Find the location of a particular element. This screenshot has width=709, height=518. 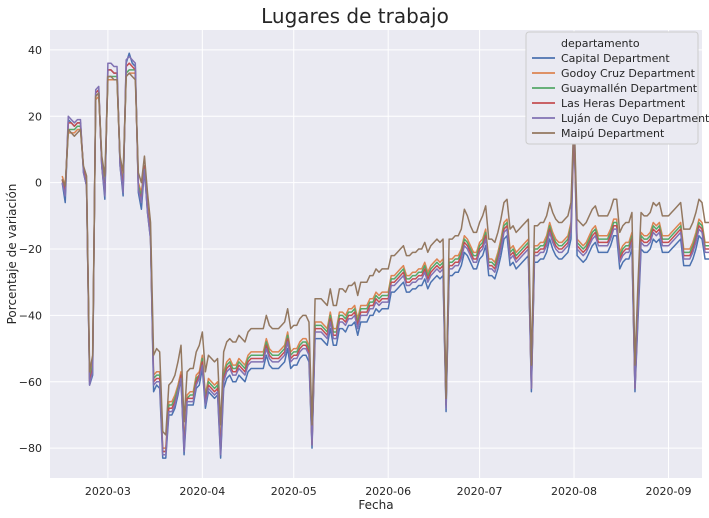

x-axis-label: Fecha is located at coordinates (375, 505).